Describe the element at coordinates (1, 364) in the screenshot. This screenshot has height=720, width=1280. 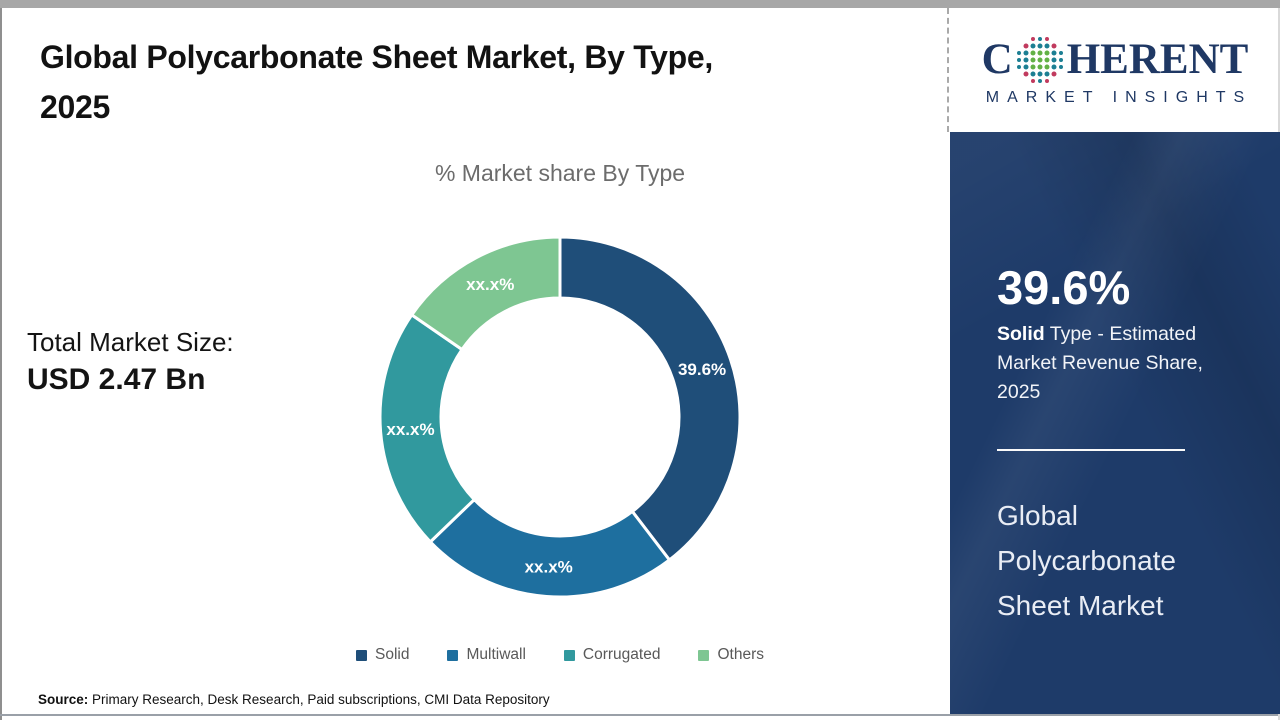
I see `left-border` at that location.